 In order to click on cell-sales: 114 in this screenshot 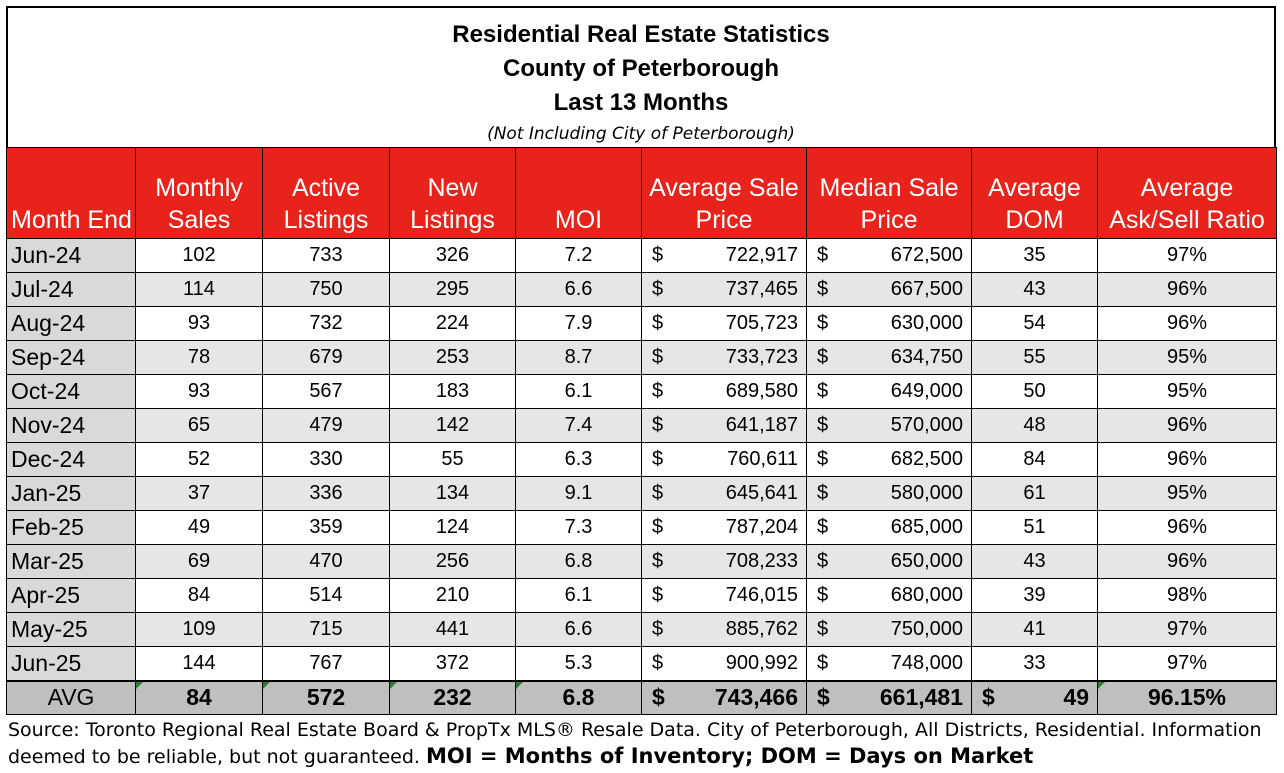, I will do `click(199, 289)`.